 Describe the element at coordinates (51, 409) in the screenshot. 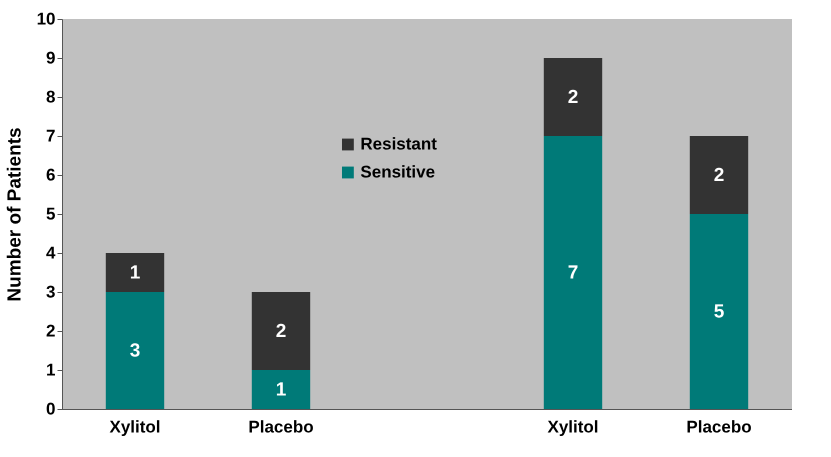

I see `y-tick-label: 0` at that location.